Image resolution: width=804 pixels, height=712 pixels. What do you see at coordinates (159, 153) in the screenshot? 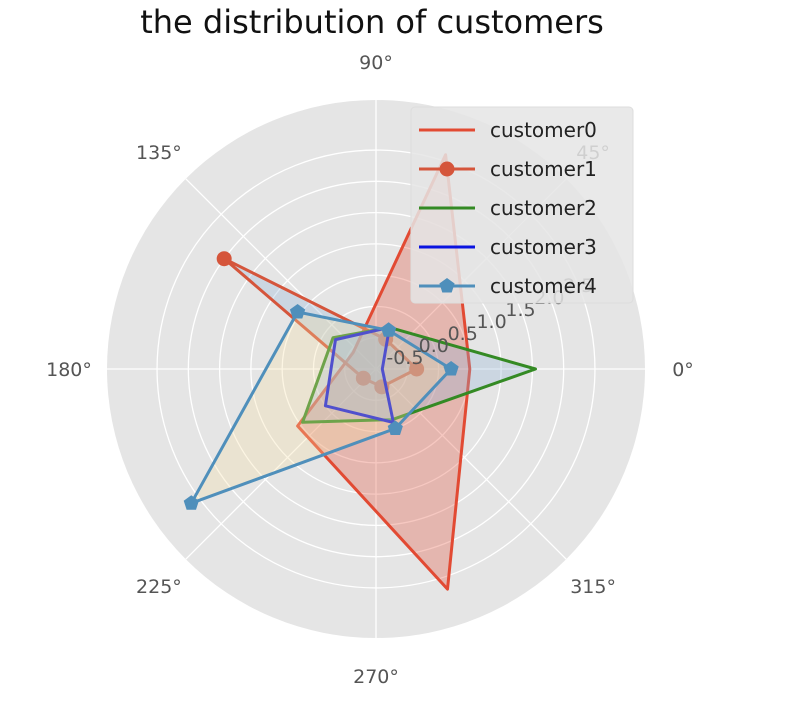
I see `angle-label-135: 135°` at bounding box center [159, 153].